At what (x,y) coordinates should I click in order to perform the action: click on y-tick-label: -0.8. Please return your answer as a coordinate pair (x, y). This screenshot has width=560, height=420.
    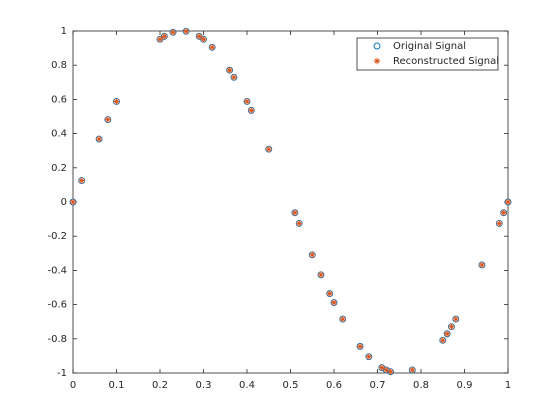
    Looking at the image, I should click on (57, 339).